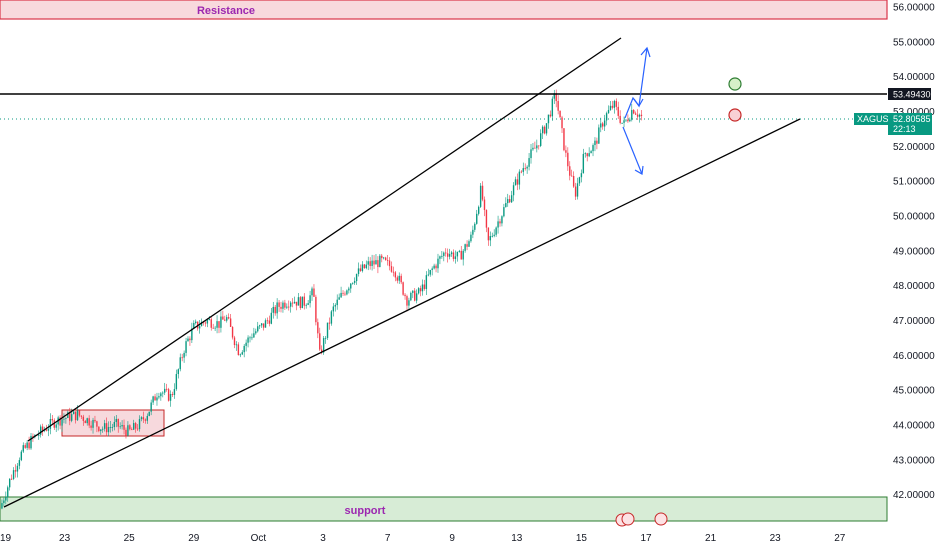 This screenshot has height=553, width=942. Describe the element at coordinates (914, 356) in the screenshot. I see `price-axis-tick: 46.00000` at that location.